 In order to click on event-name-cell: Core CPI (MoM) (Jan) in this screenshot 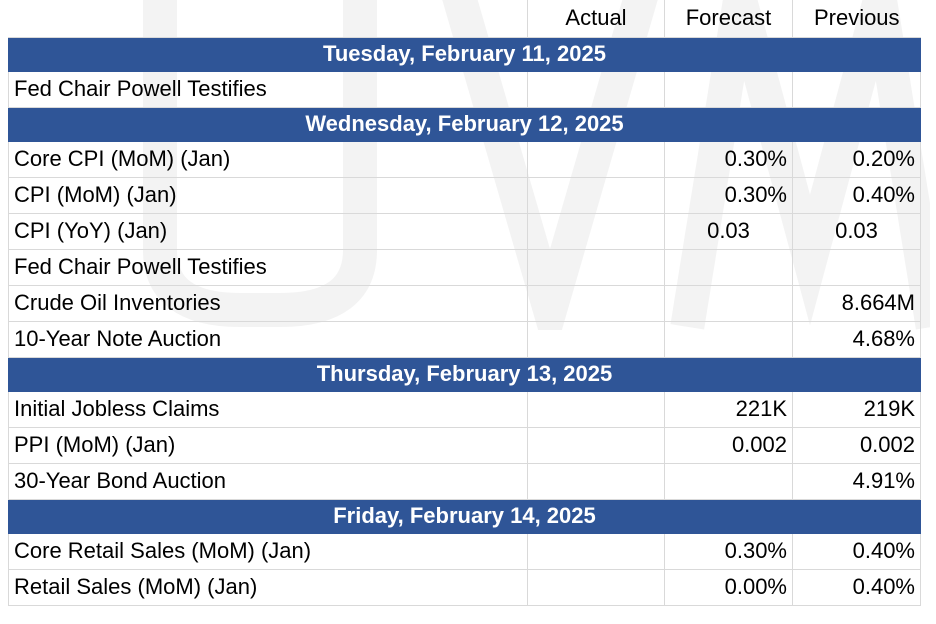, I will do `click(268, 159)`.